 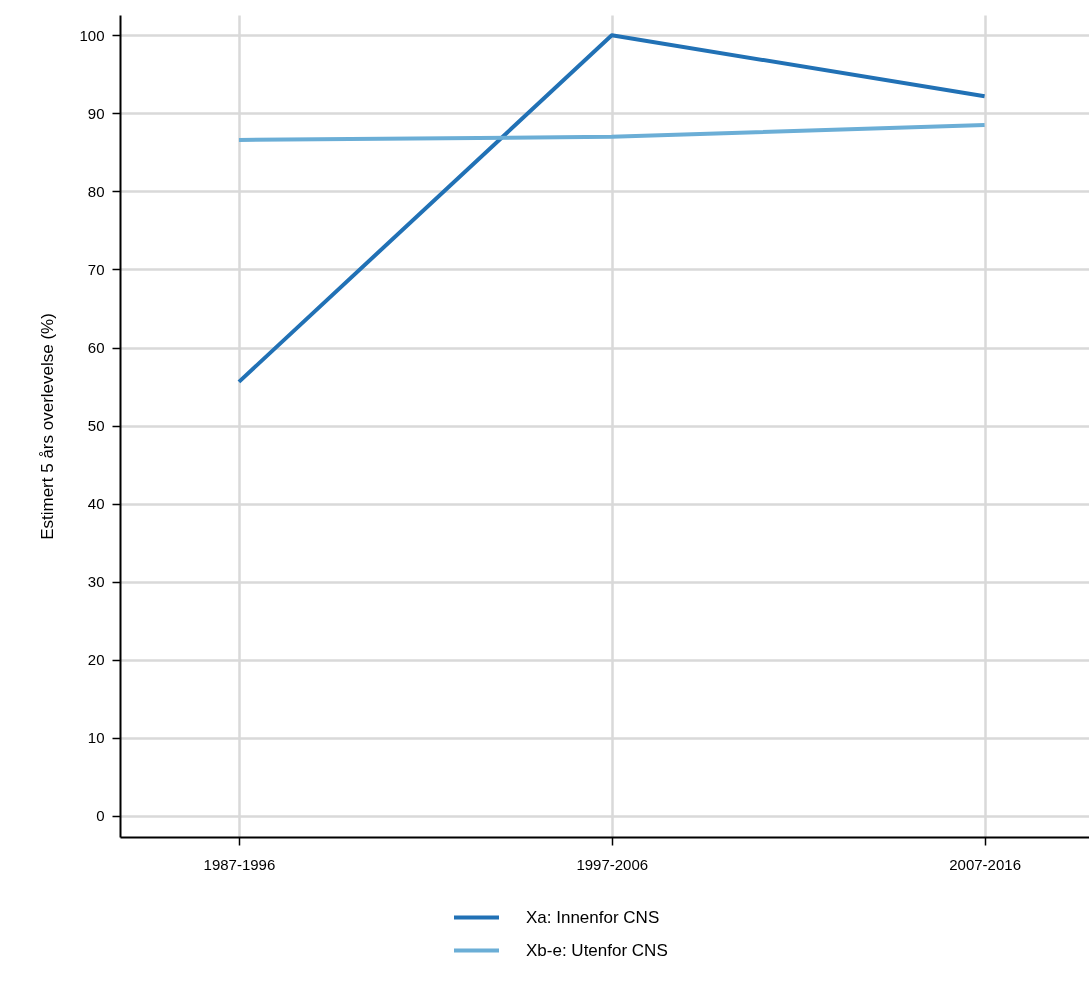 What do you see at coordinates (96, 738) in the screenshot?
I see `y-tick-label: 10` at bounding box center [96, 738].